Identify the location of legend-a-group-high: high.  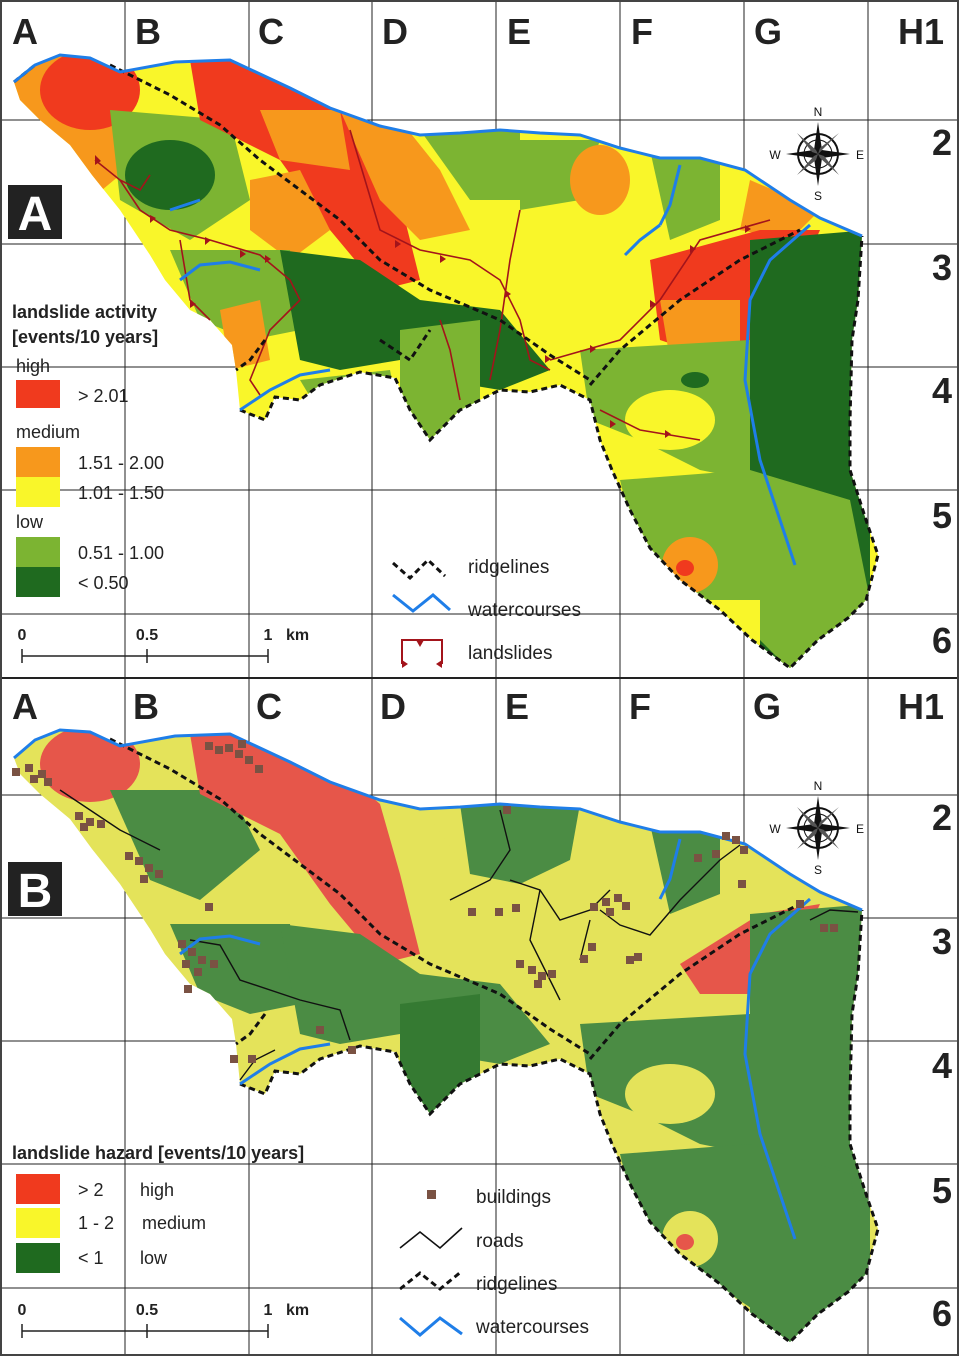
(33, 366).